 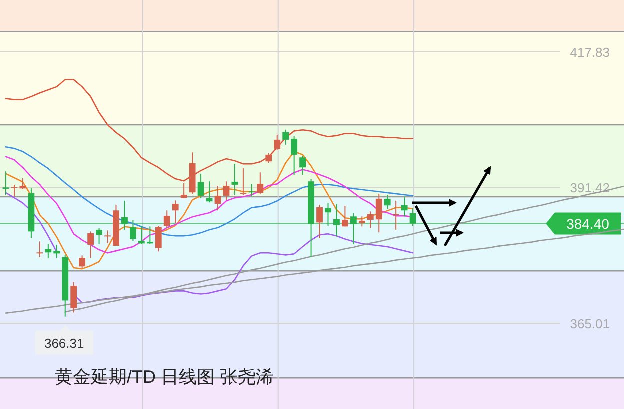 What do you see at coordinates (590, 52) in the screenshot?
I see `ytick: 417.83` at bounding box center [590, 52].